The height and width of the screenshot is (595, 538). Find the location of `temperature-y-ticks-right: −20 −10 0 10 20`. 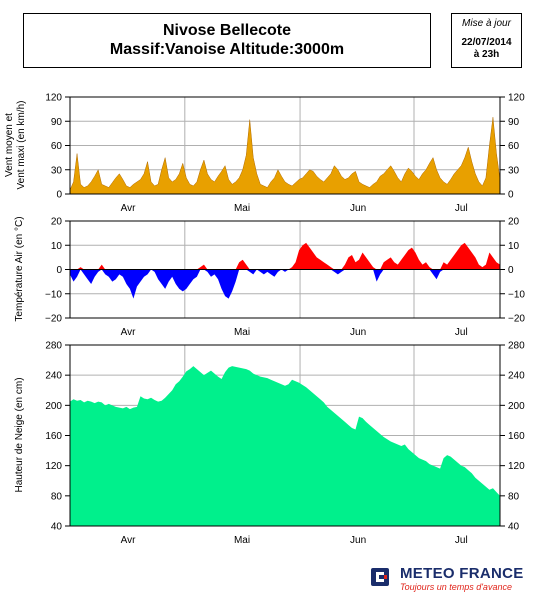

temperature-y-ticks-right: −20 −10 0 10 20 is located at coordinates (512, 271).